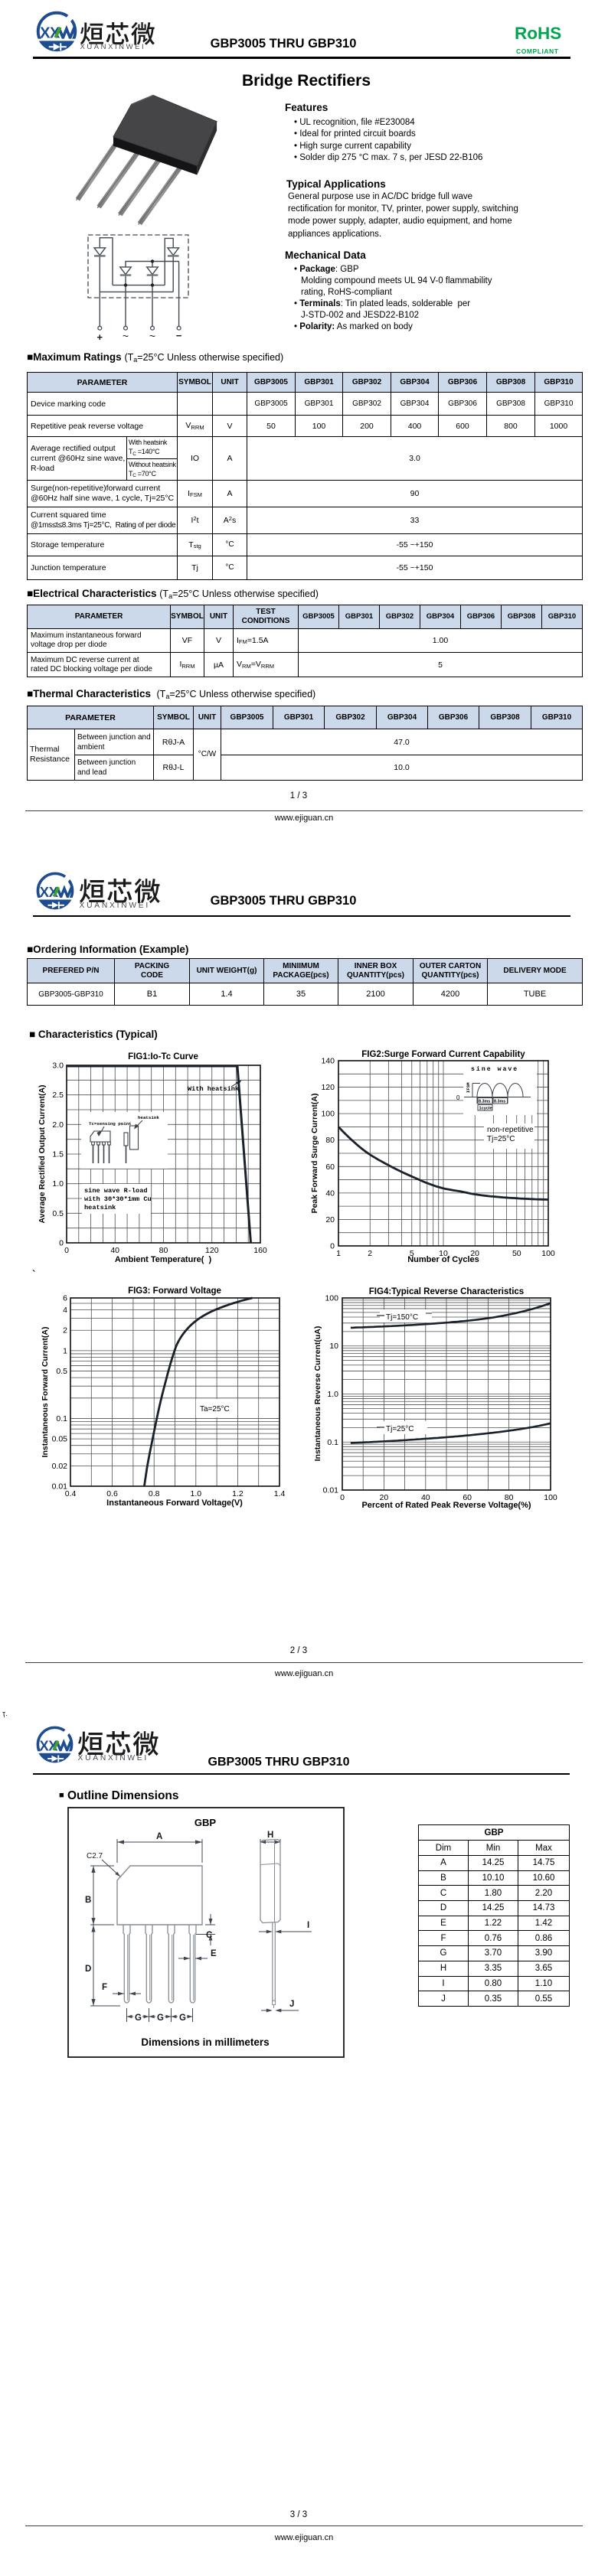 This screenshot has width=608, height=2576. Describe the element at coordinates (485, 1109) in the screenshot. I see `svg-text: 1cycle` at that location.